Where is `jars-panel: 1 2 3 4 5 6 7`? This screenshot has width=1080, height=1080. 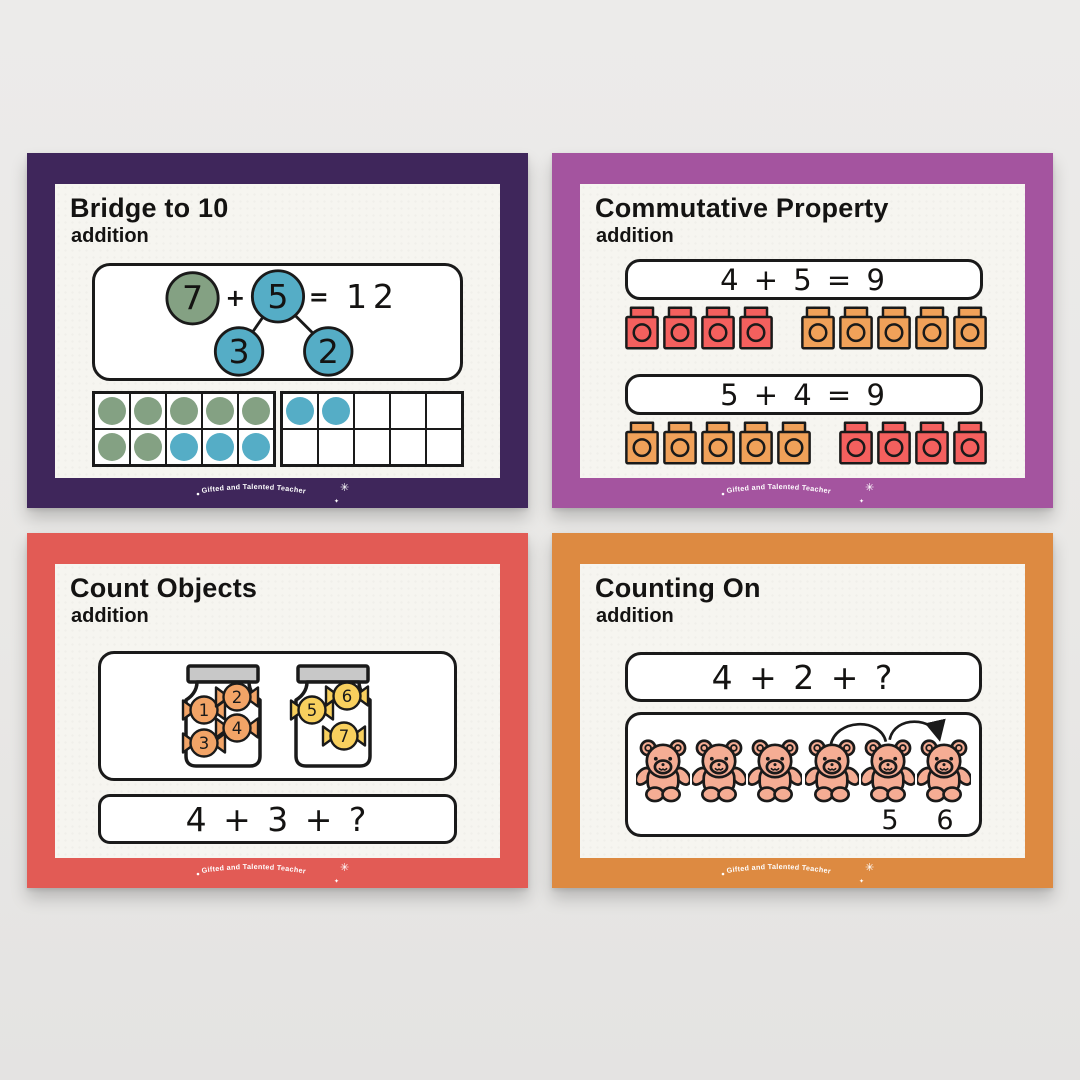
jars-panel: 1 2 3 4 5 6 7 is located at coordinates (277, 716).